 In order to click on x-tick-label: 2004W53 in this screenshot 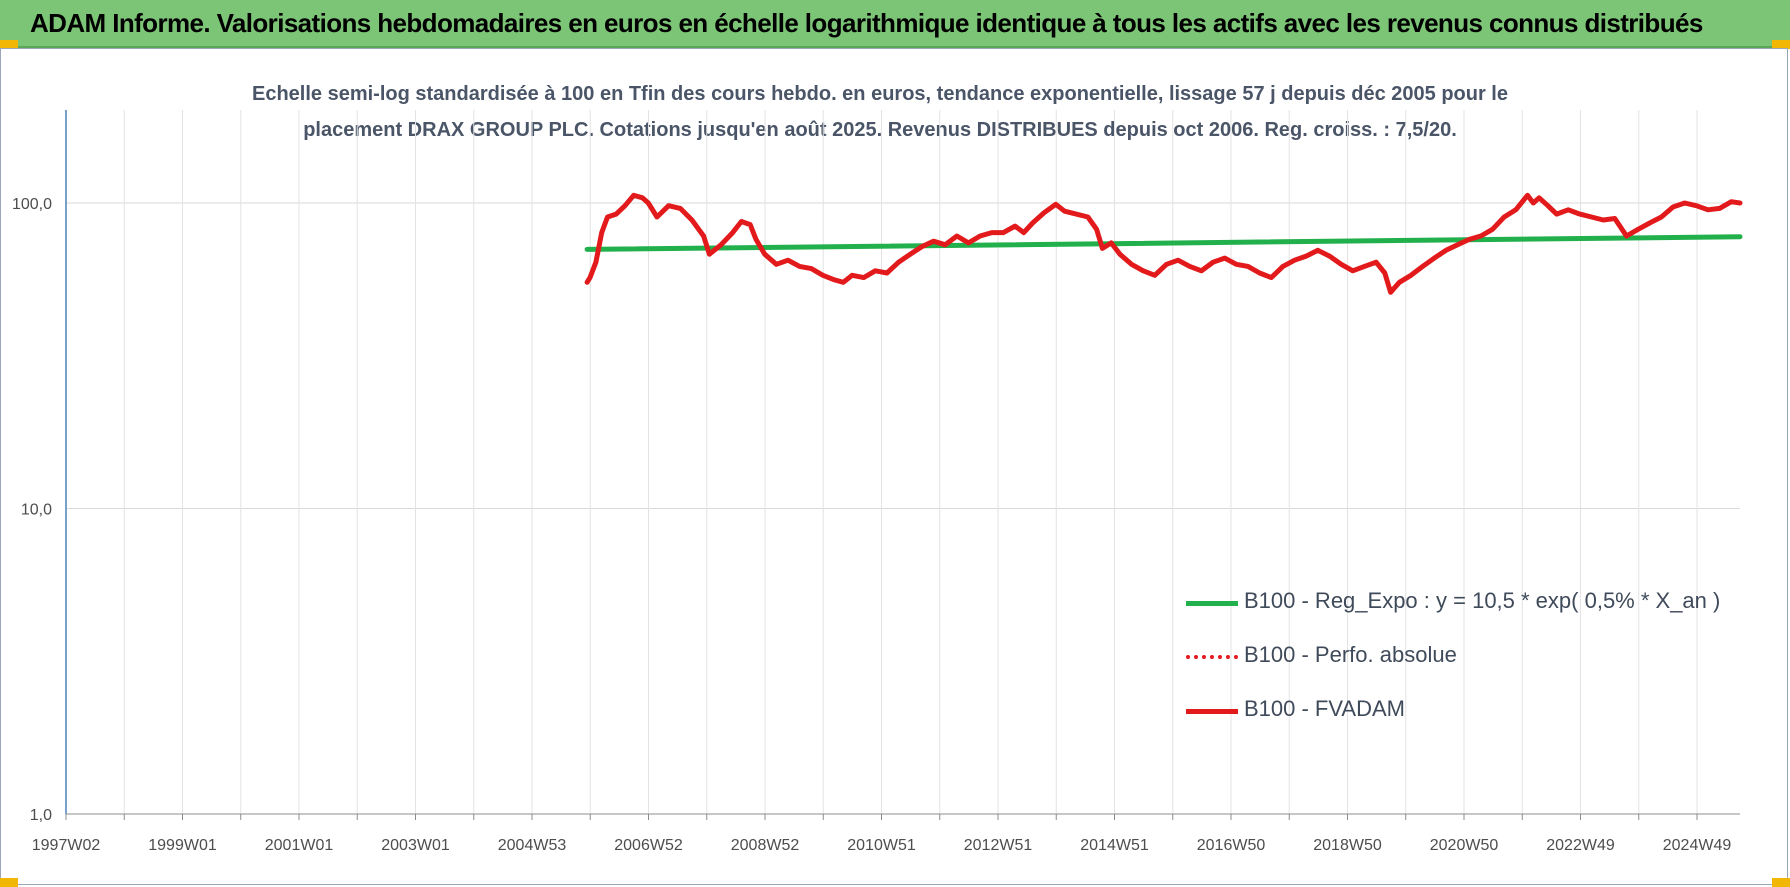, I will do `click(532, 845)`.